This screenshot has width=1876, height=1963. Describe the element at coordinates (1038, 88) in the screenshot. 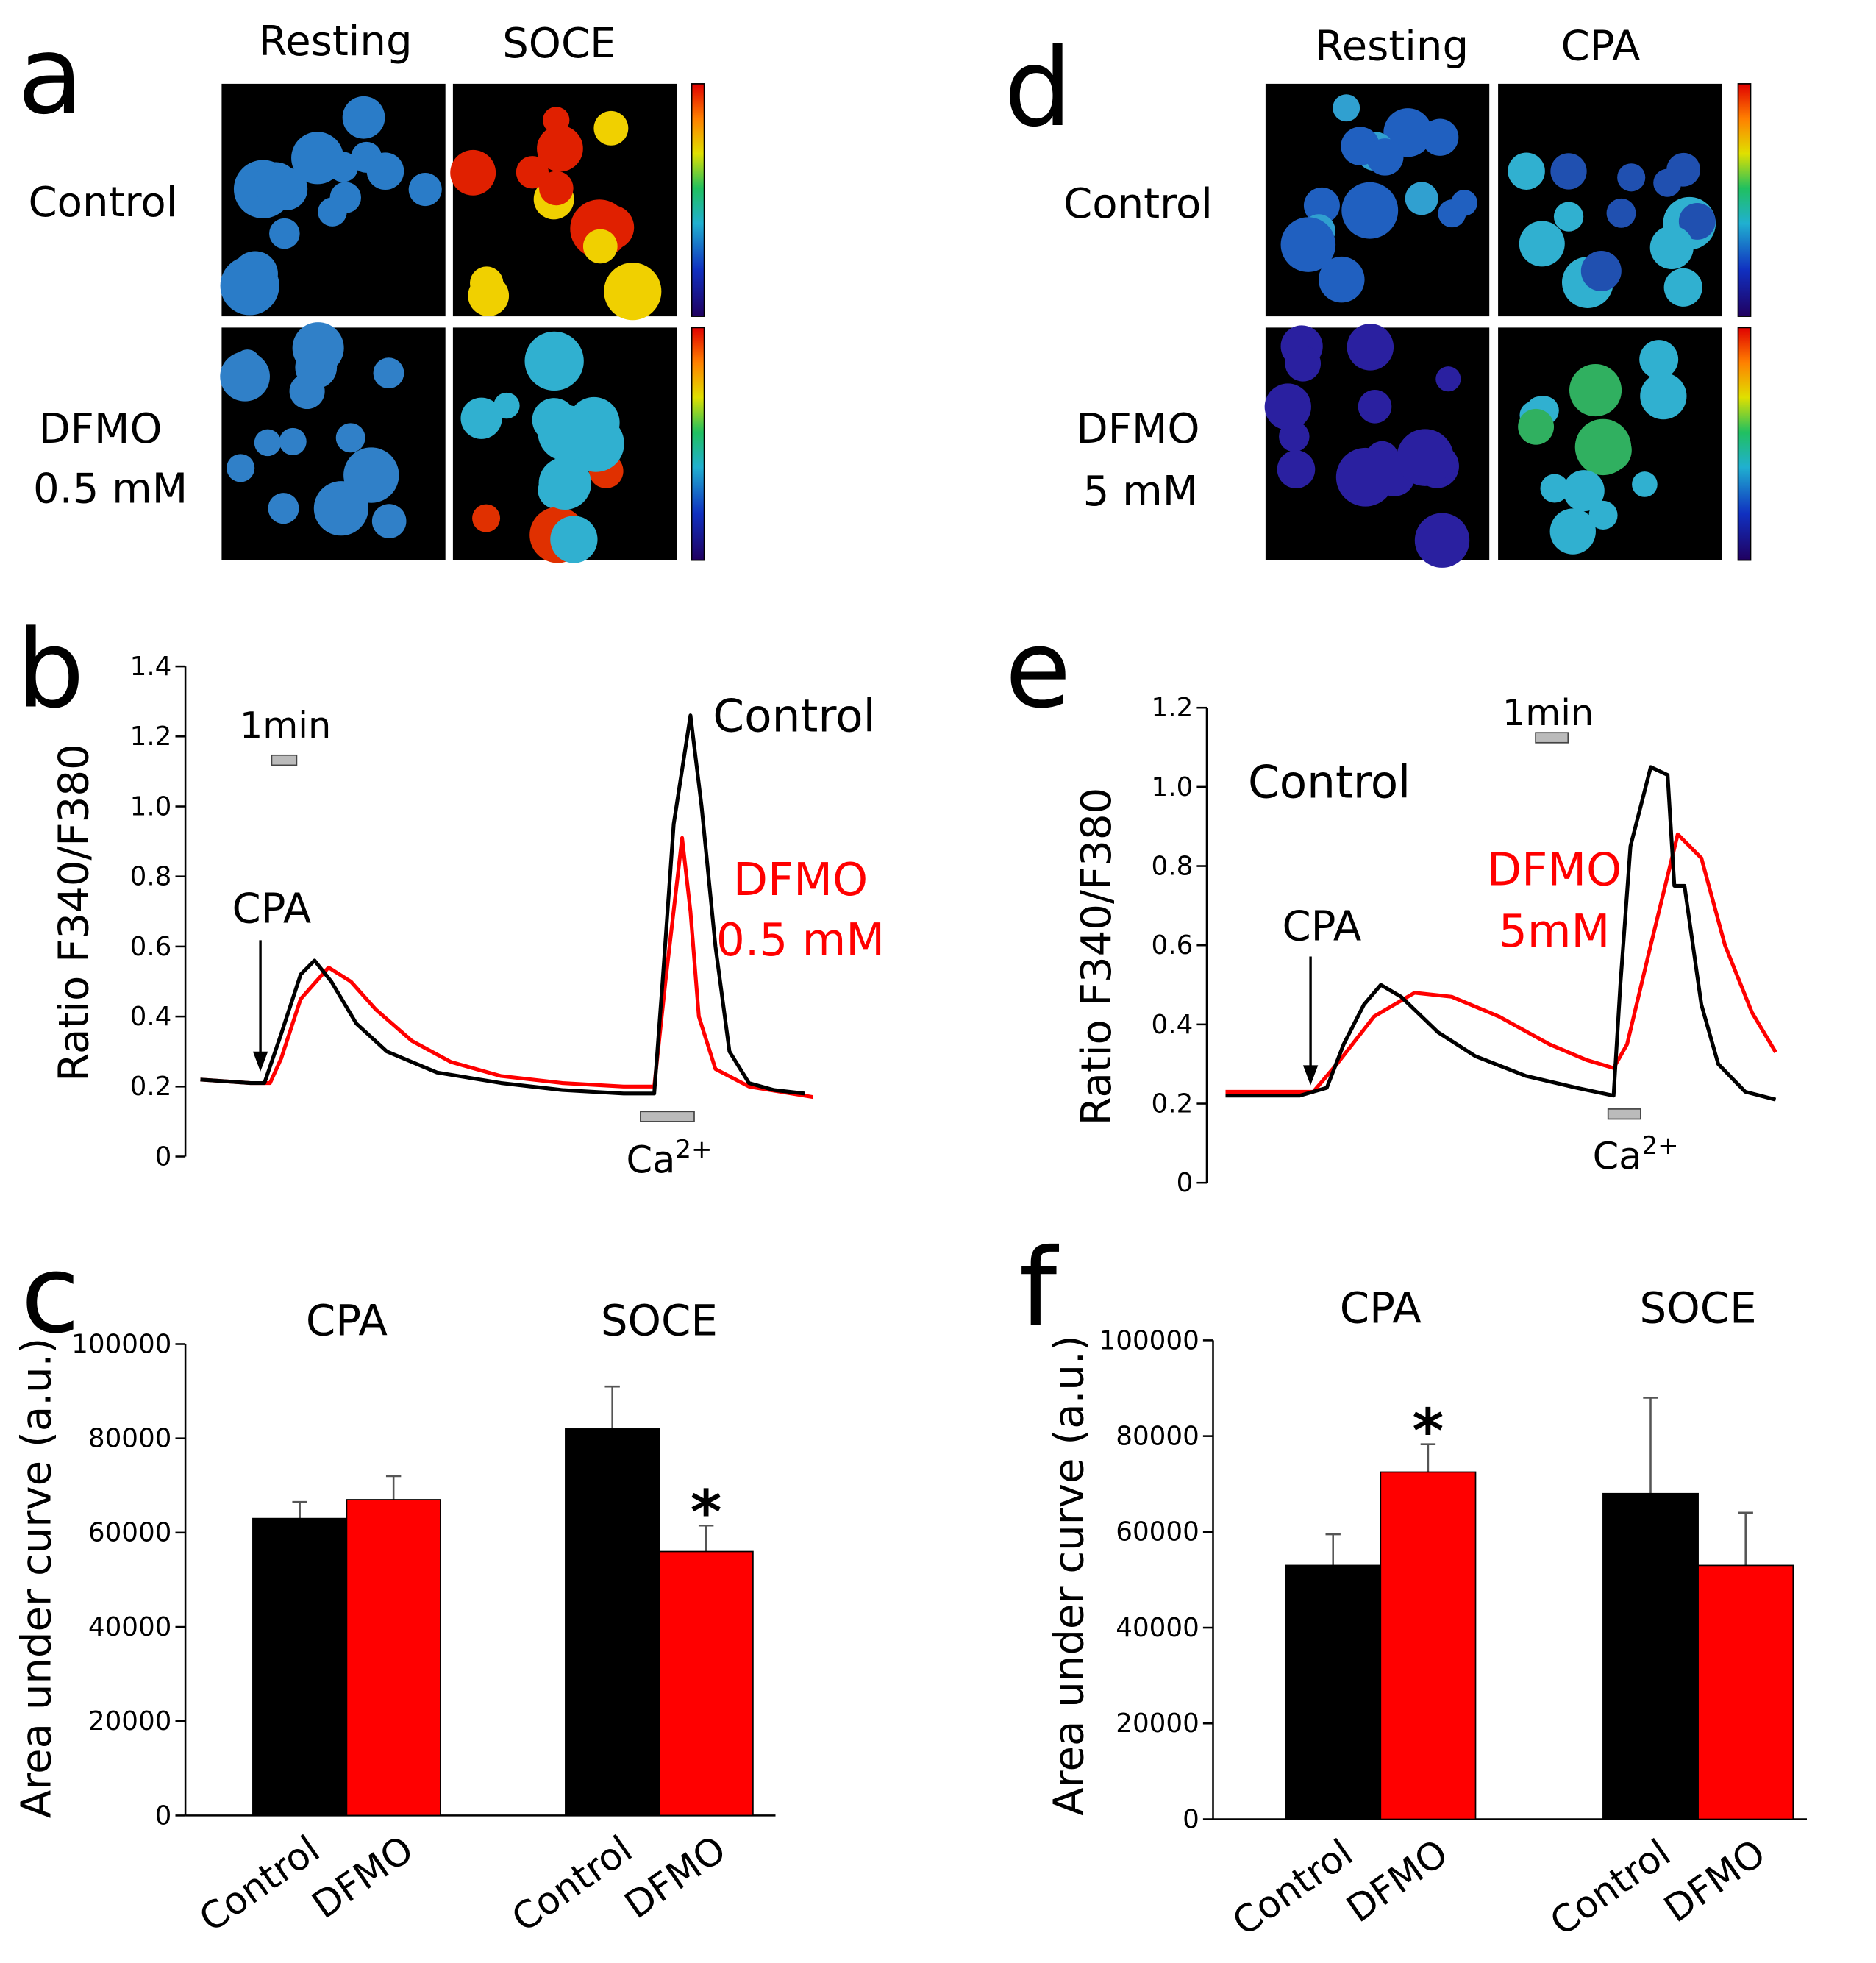

I see `panel-letter: d` at that location.